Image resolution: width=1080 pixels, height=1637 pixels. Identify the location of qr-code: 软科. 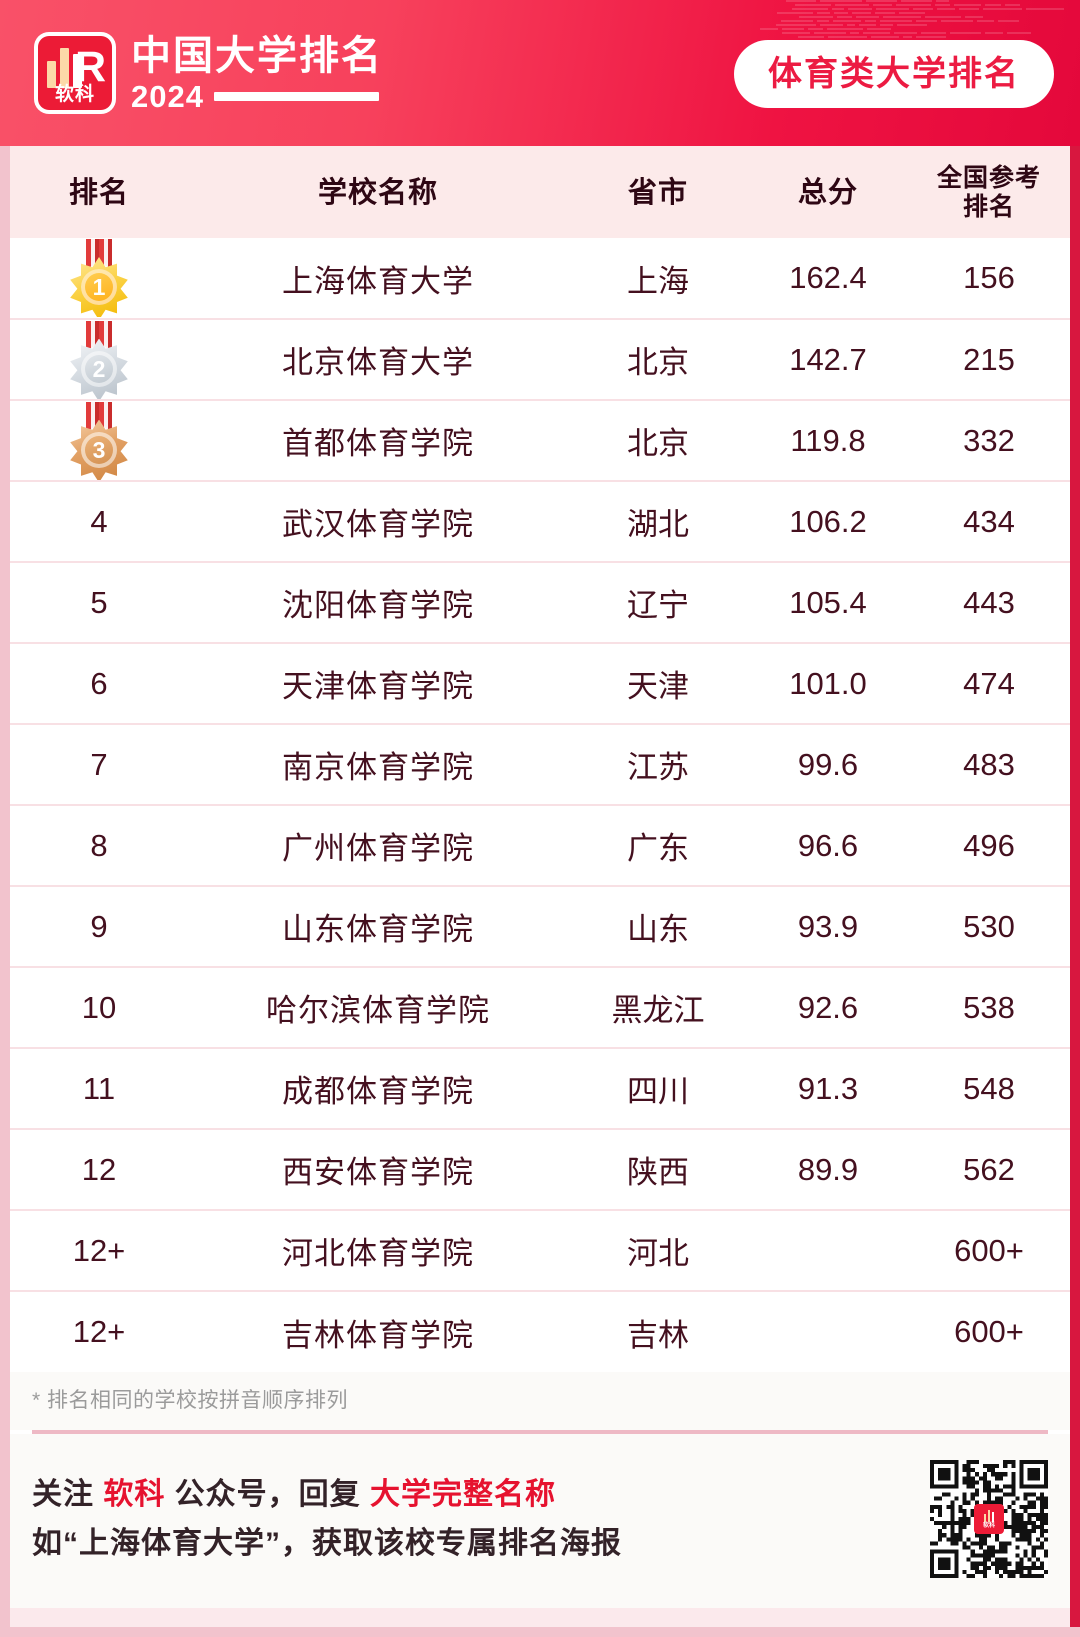
(989, 1519).